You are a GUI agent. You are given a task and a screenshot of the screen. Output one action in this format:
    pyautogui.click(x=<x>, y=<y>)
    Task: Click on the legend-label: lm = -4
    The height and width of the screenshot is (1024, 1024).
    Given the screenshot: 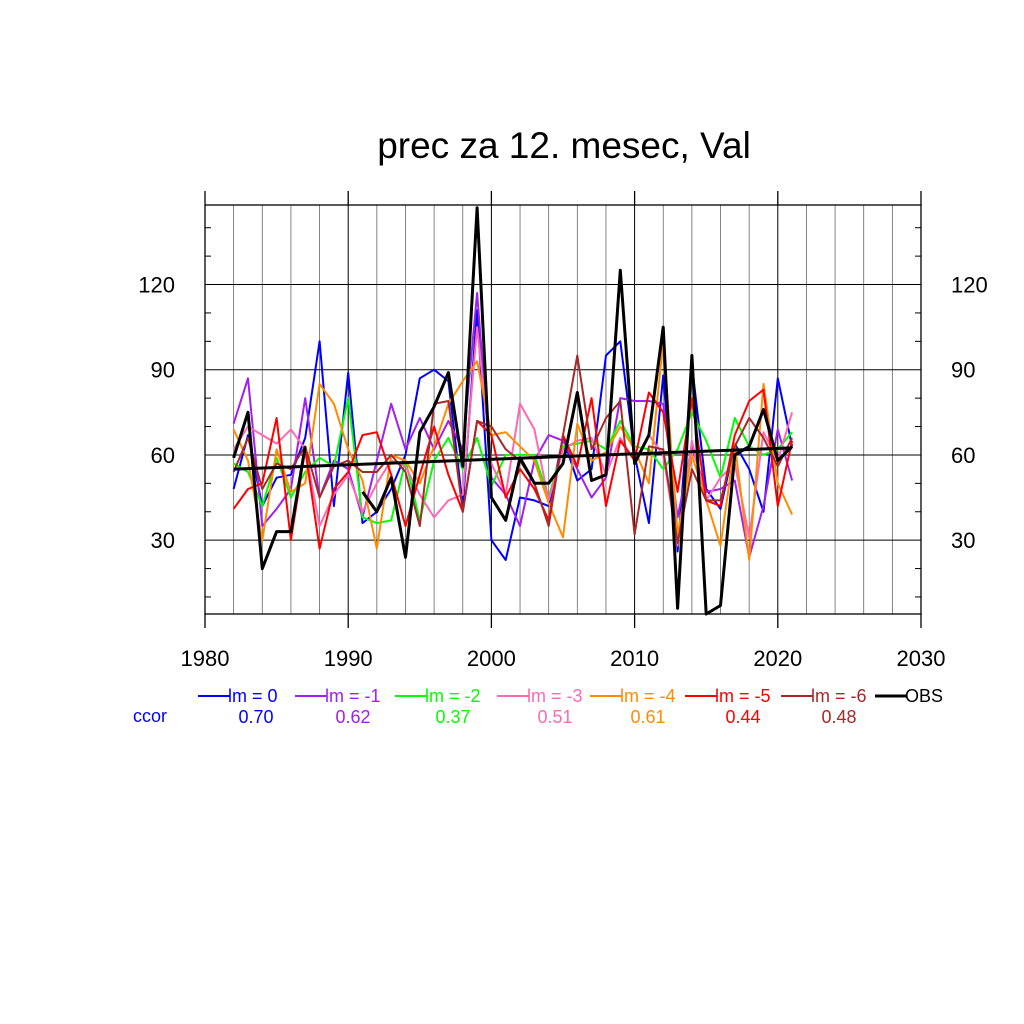 What is the action you would take?
    pyautogui.click(x=648, y=696)
    